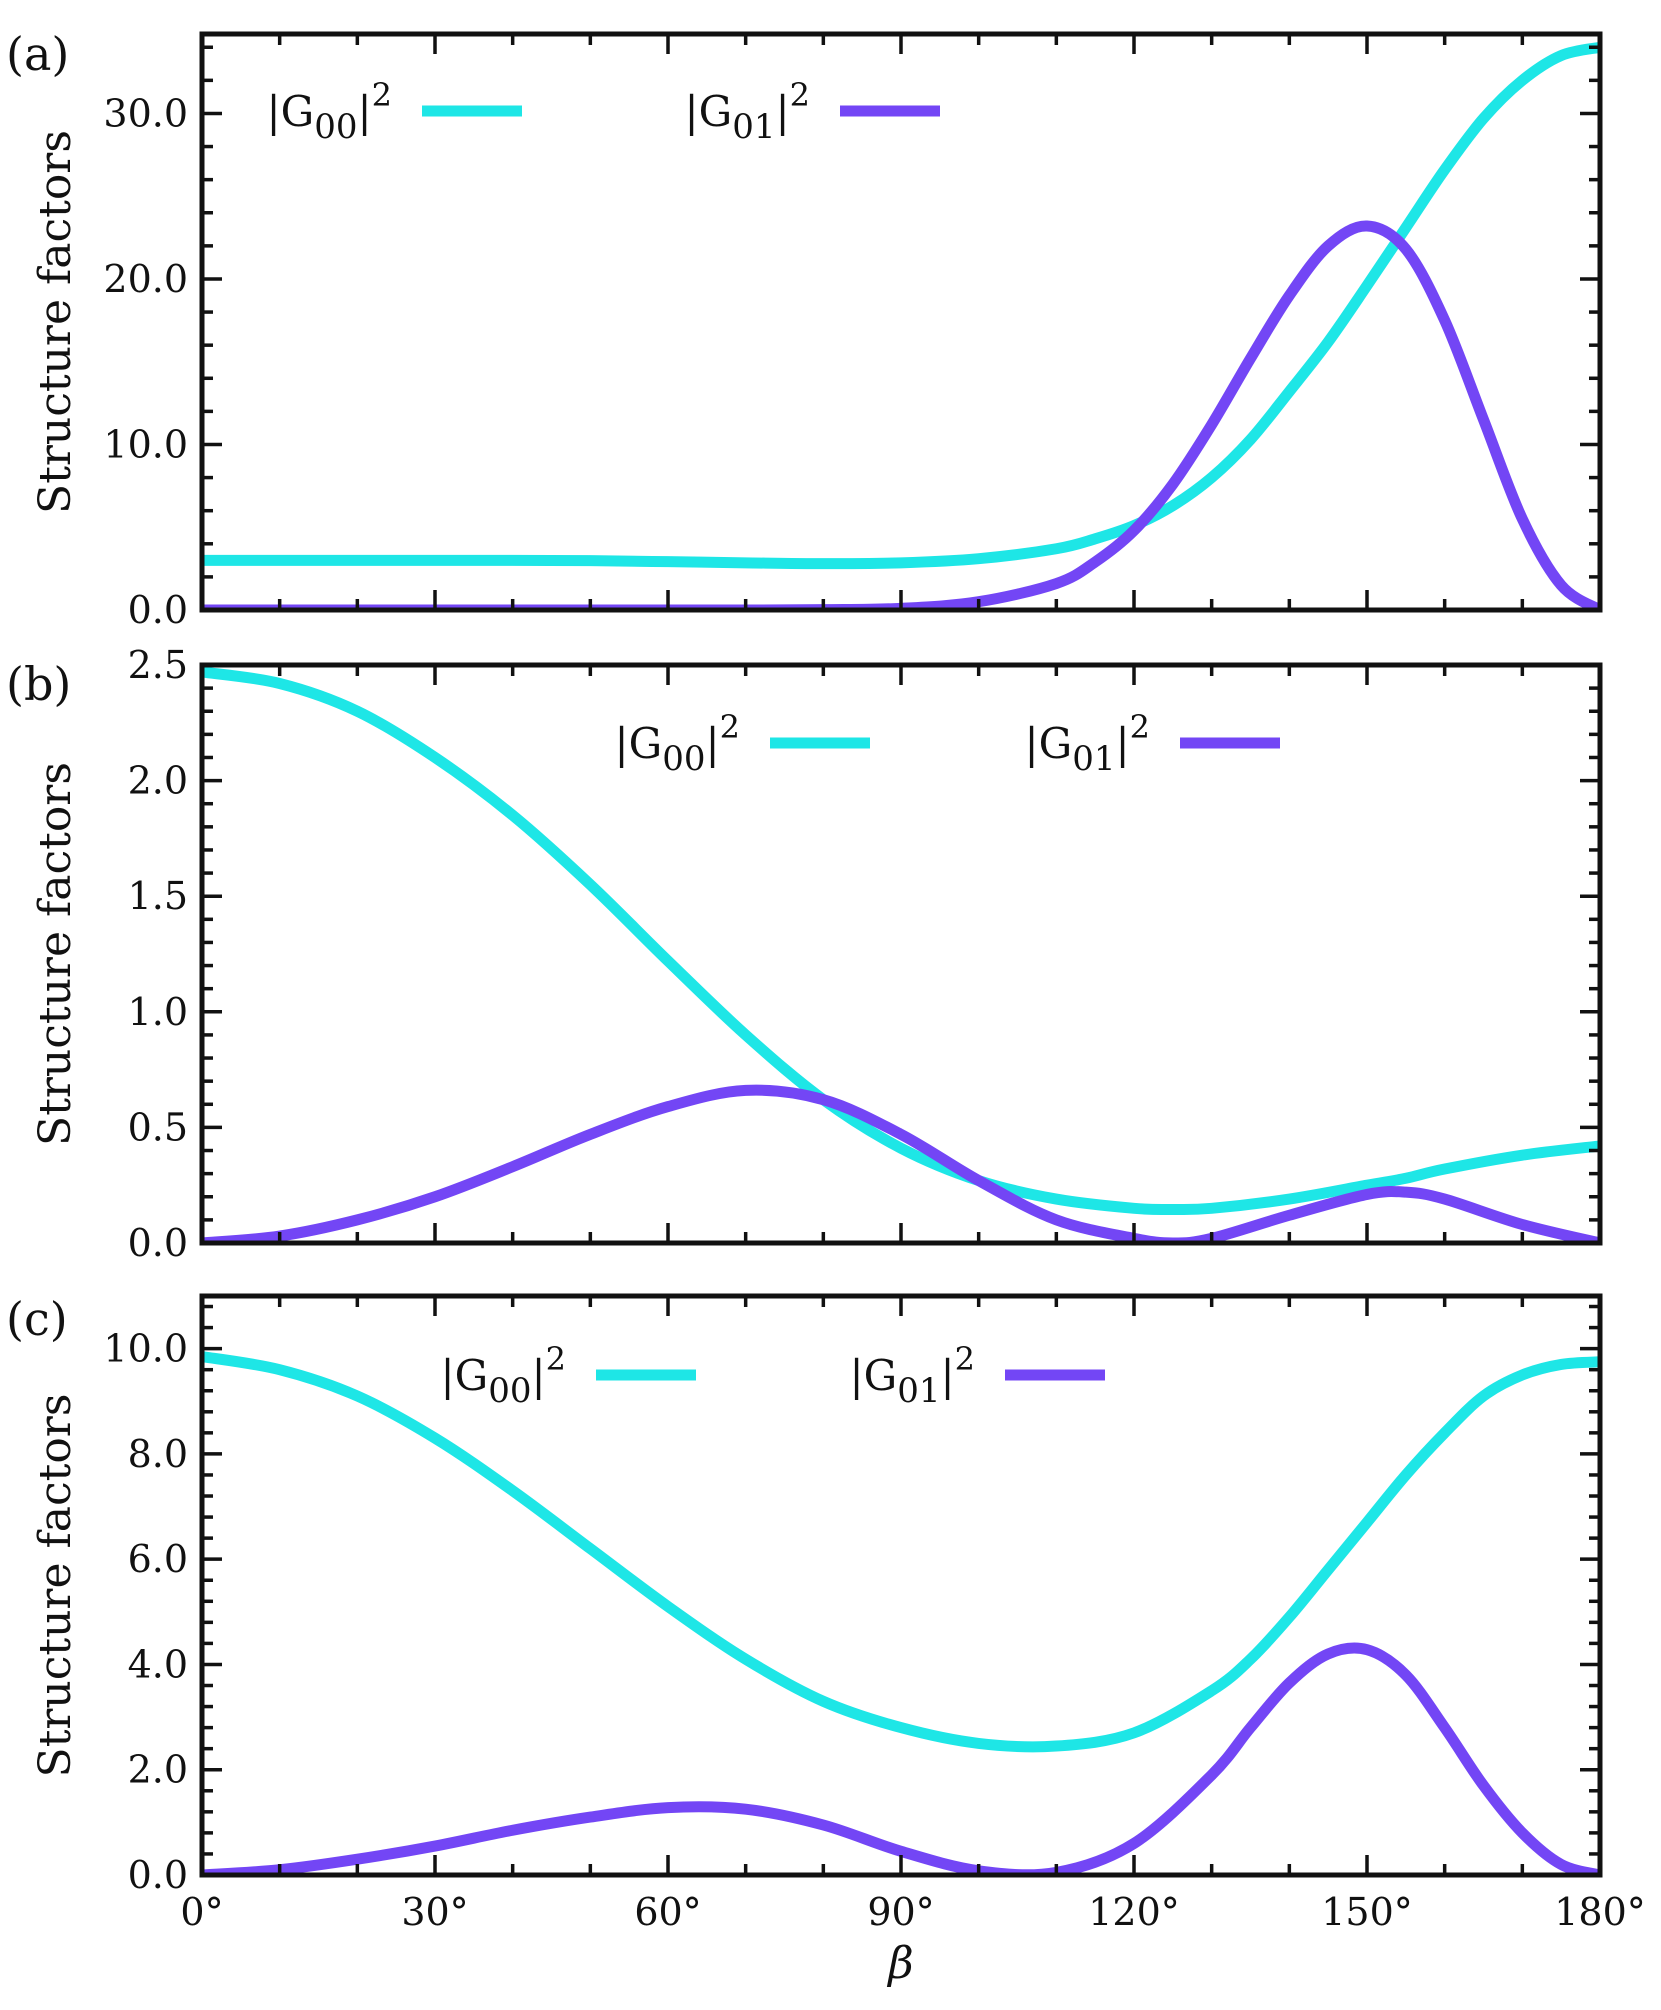 The width and height of the screenshot is (1661, 2010). Describe the element at coordinates (667, 1912) in the screenshot. I see `x-tick-label: 60°` at that location.